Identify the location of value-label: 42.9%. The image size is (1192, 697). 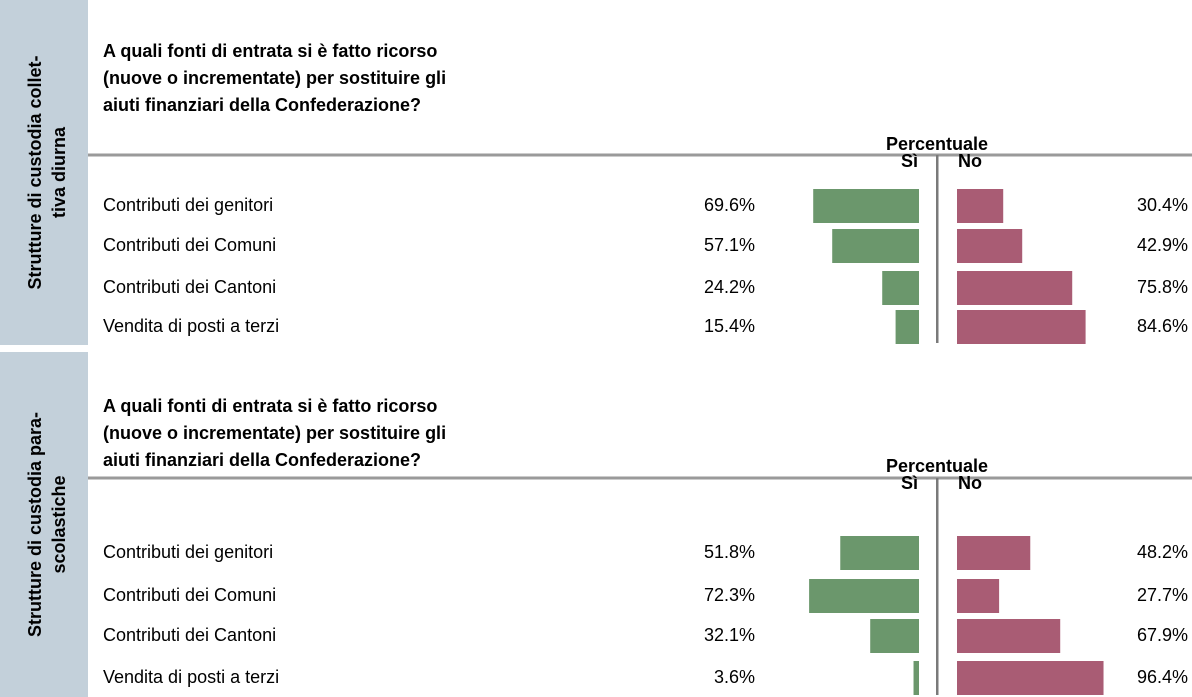
(1162, 245).